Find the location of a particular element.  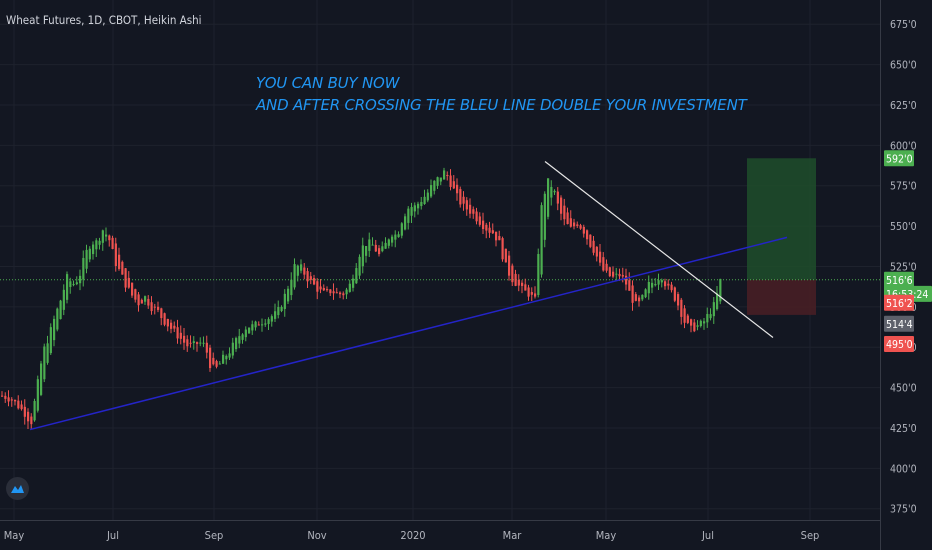

price-axis-tick: 375'0 is located at coordinates (903, 510).